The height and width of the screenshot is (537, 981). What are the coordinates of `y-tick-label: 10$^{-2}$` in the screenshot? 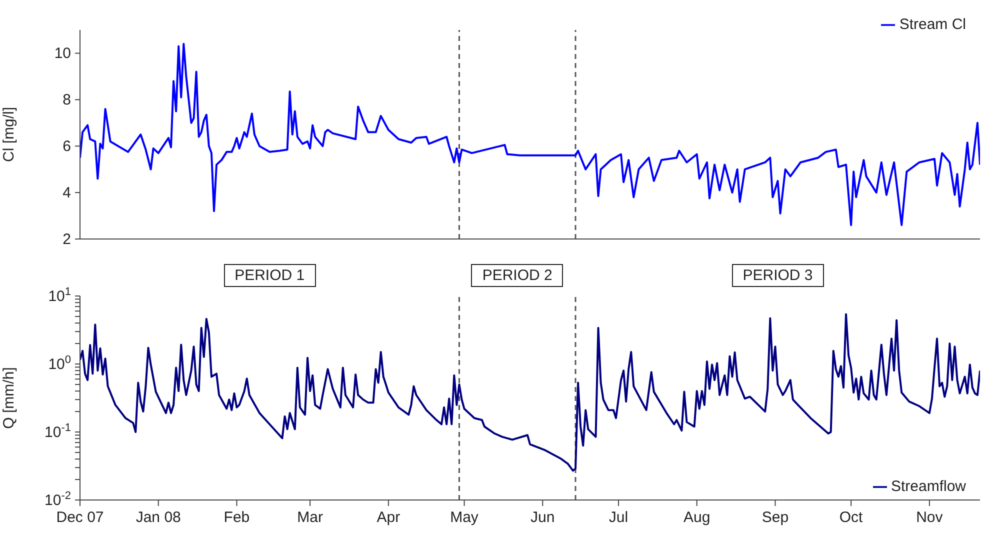 It's located at (57, 499).